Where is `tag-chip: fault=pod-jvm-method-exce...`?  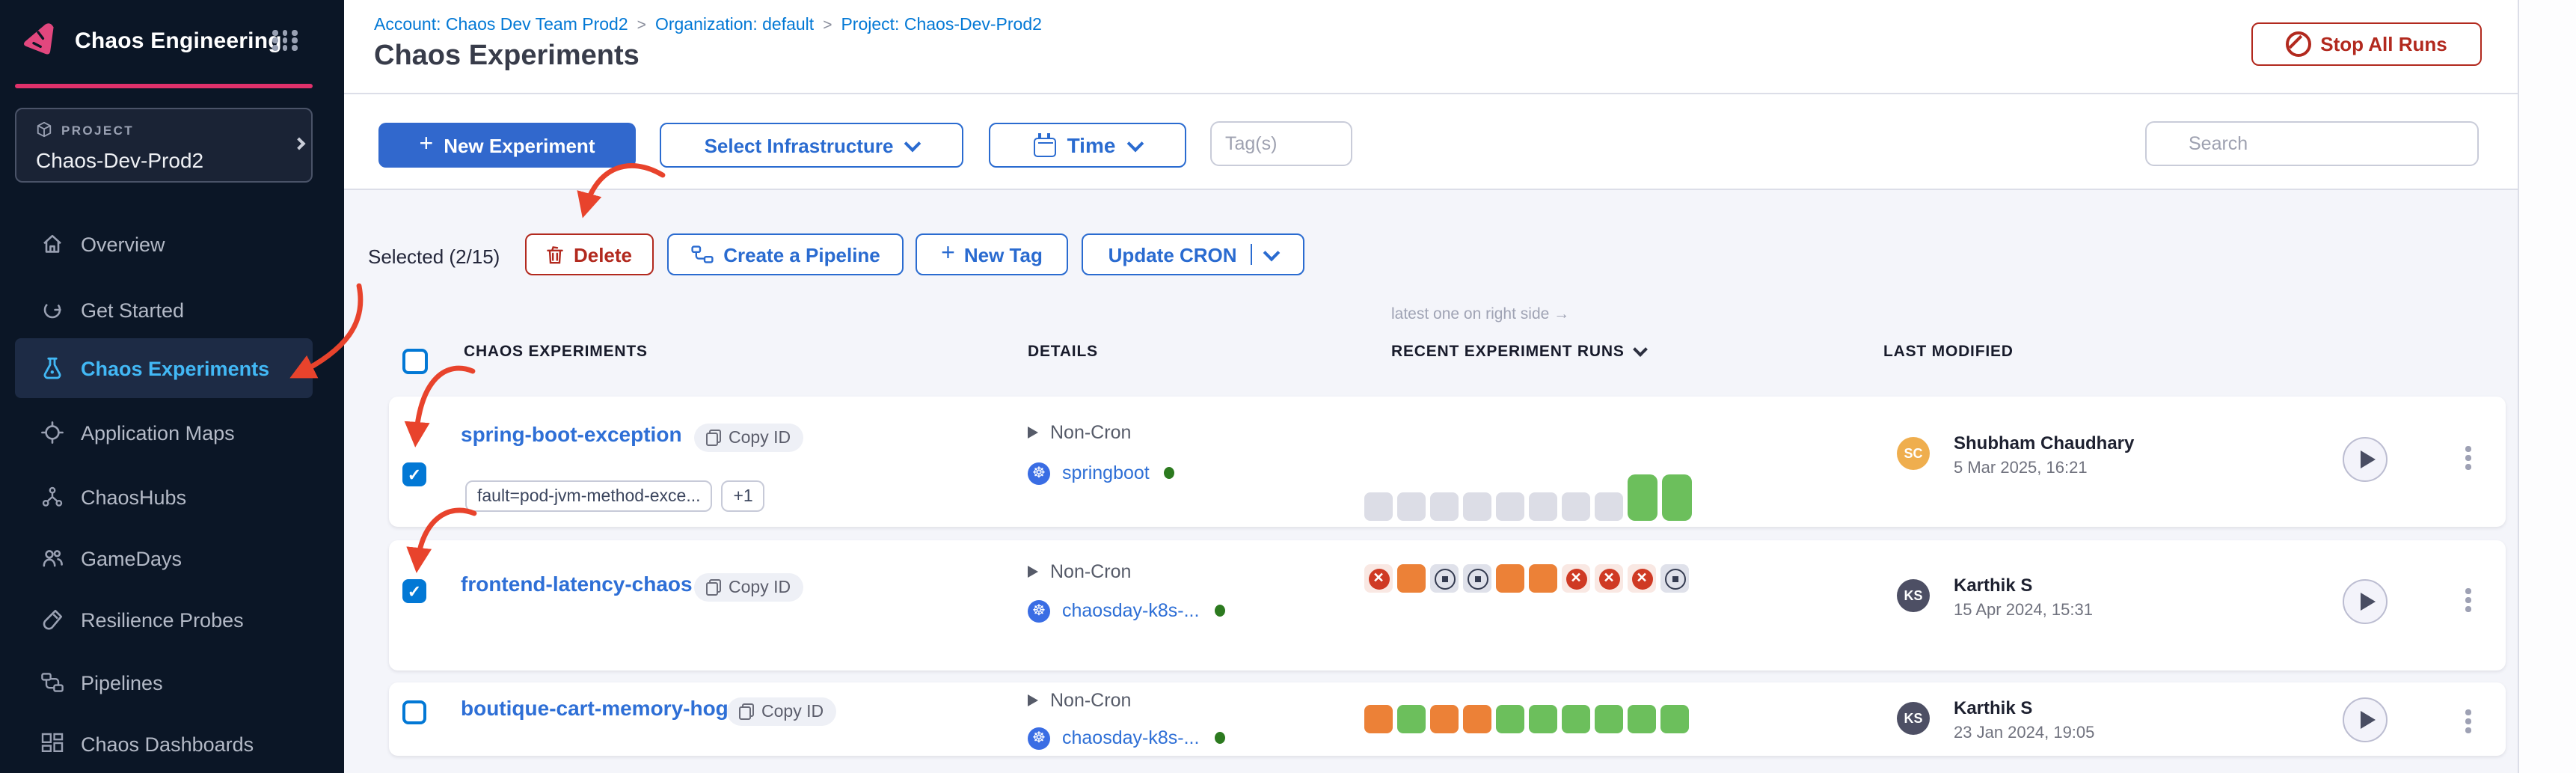 tag-chip: fault=pod-jvm-method-exce... is located at coordinates (589, 496).